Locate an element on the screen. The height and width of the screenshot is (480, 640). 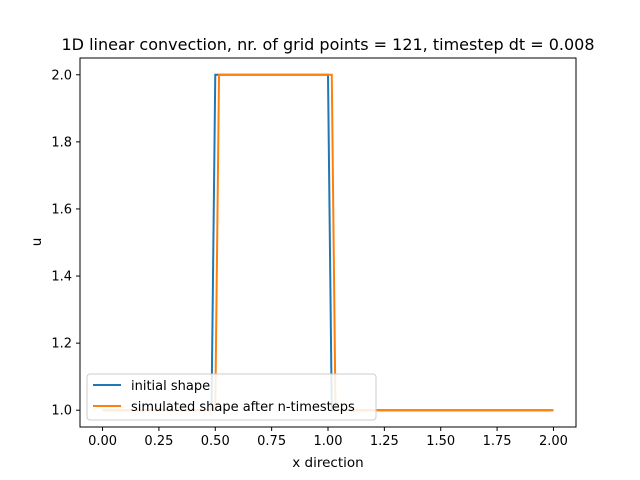
y-tick-label: 1.0 is located at coordinates (61, 411).